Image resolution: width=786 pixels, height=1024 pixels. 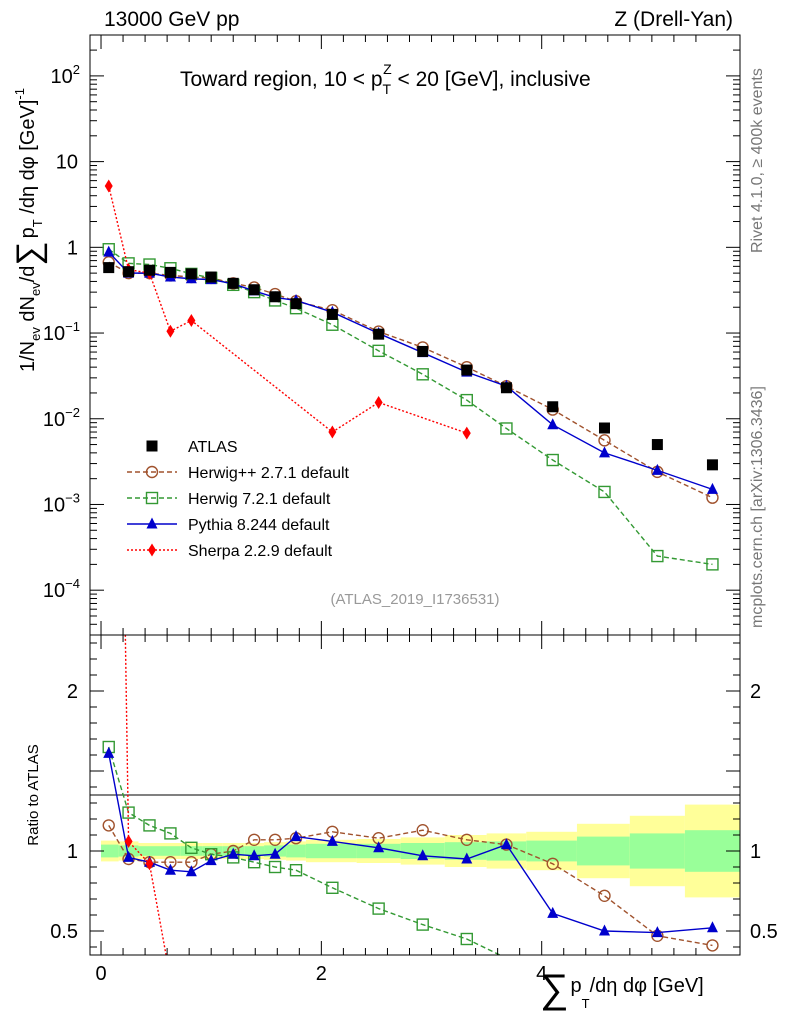 I want to click on legend-entry: ATLAS, so click(x=192, y=447).